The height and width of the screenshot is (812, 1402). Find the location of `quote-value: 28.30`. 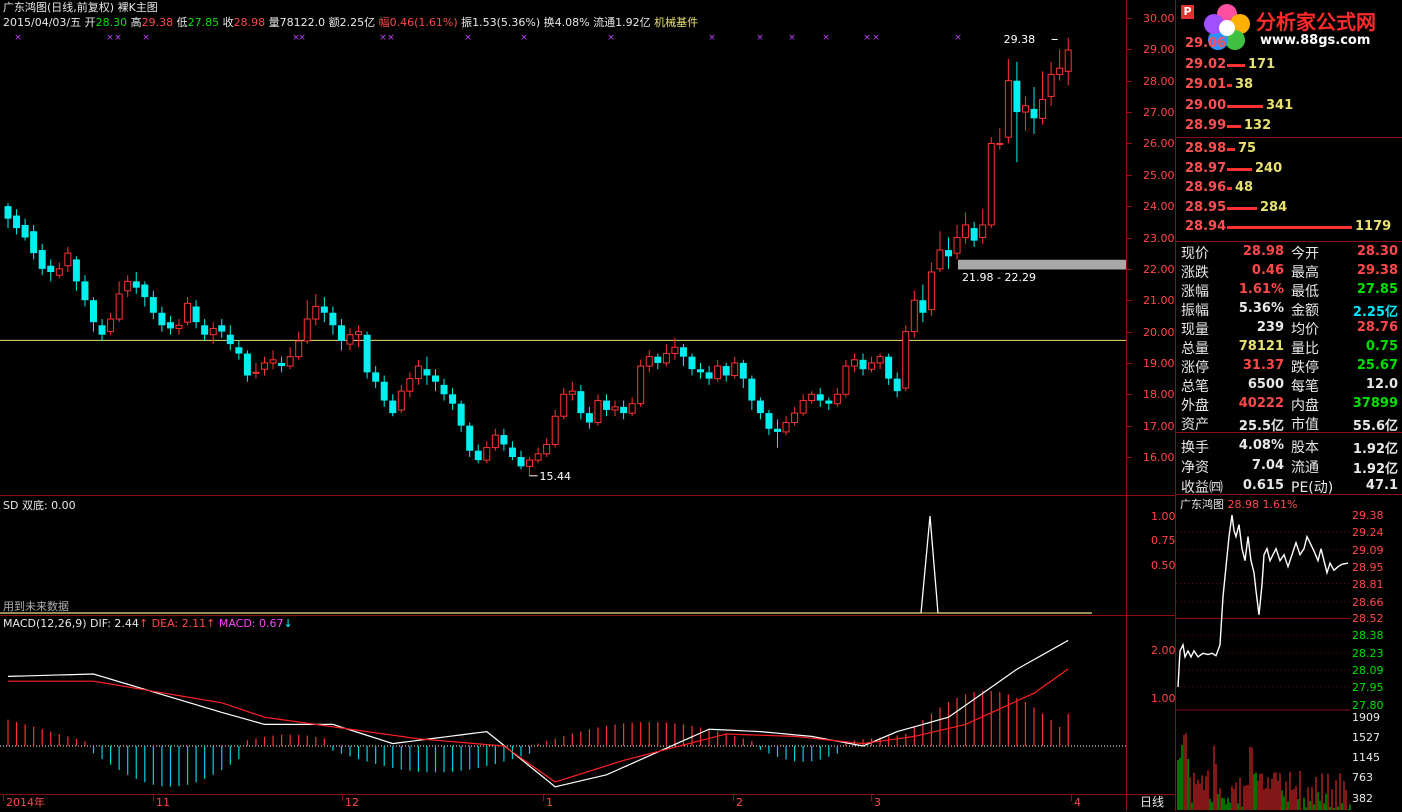

quote-value: 28.30 is located at coordinates (1377, 251).